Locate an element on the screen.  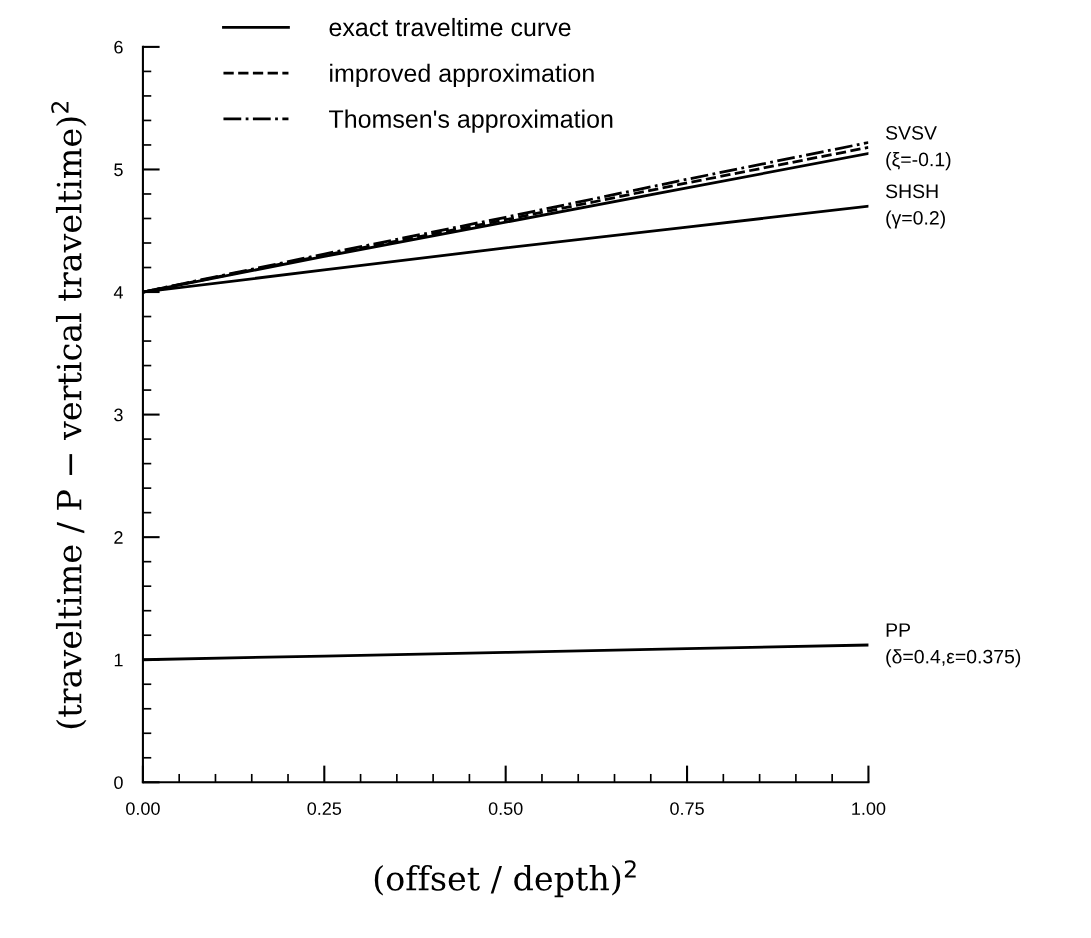
y-tick-label: 5 is located at coordinates (118, 170).